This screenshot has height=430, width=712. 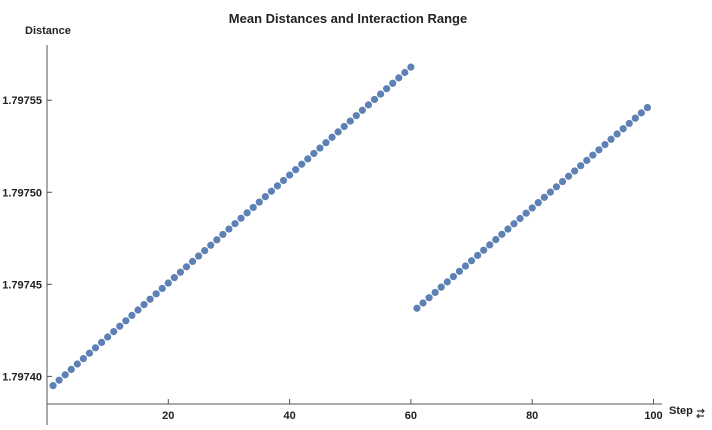 I want to click on x-tick-label: 60, so click(x=411, y=416).